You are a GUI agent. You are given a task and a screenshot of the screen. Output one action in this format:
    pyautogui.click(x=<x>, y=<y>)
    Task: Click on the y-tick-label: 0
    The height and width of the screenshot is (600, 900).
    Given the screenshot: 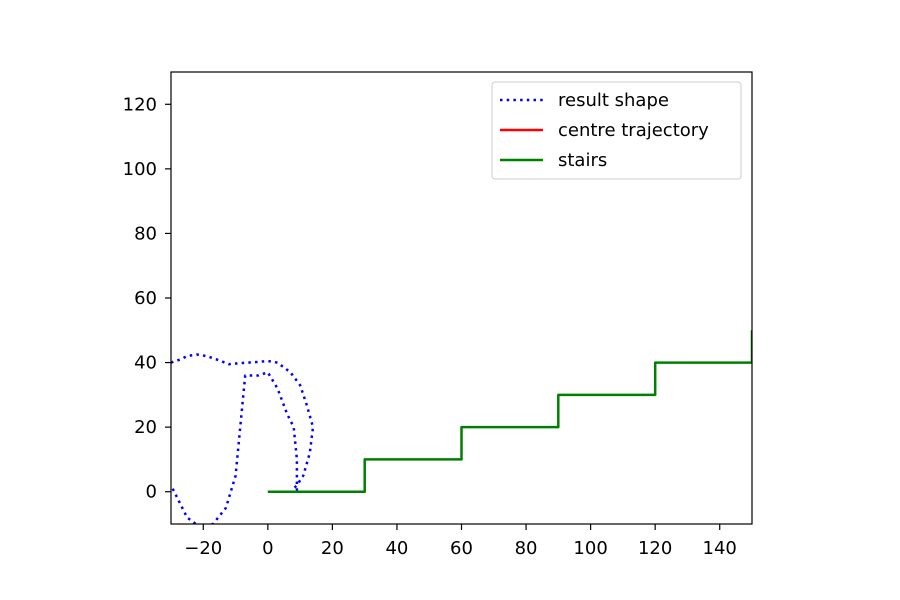 What is the action you would take?
    pyautogui.click(x=151, y=492)
    